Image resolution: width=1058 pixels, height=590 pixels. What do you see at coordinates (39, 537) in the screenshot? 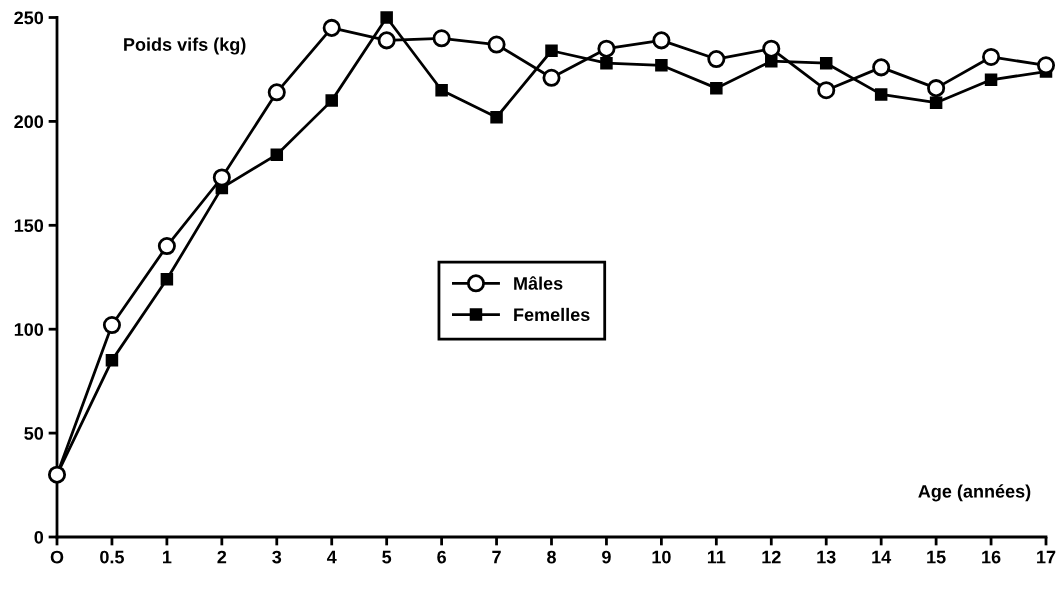
I see `y-tick-label: 0` at bounding box center [39, 537].